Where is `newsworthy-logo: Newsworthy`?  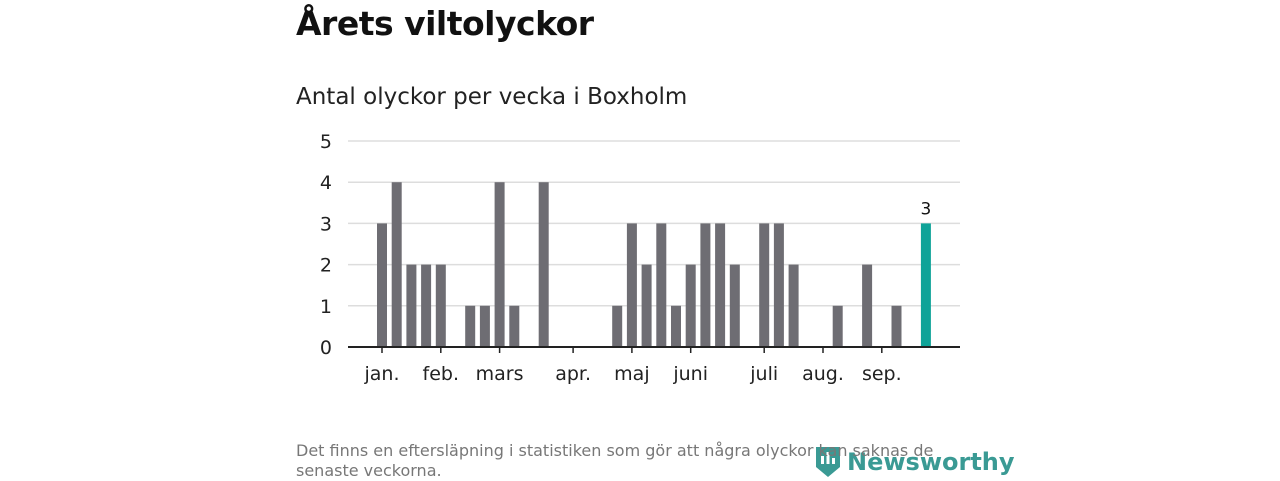 newsworthy-logo: Newsworthy is located at coordinates (915, 462).